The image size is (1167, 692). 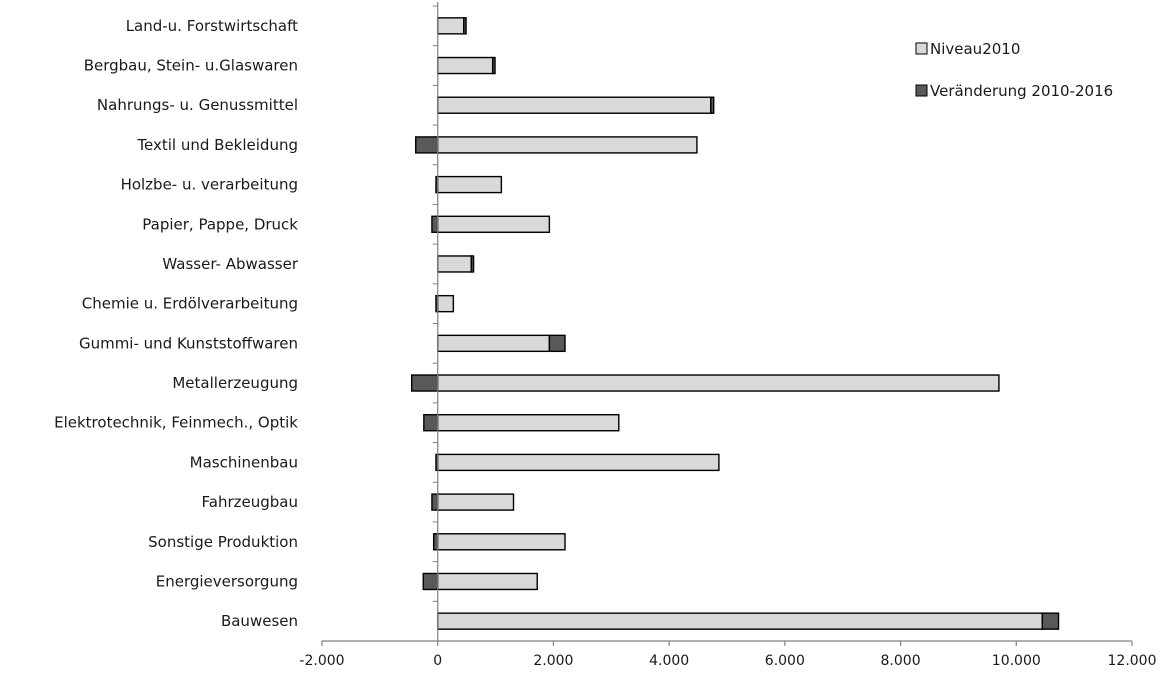 I want to click on category-label-8: Gummi- und Kunststoffwaren, so click(x=188, y=343).